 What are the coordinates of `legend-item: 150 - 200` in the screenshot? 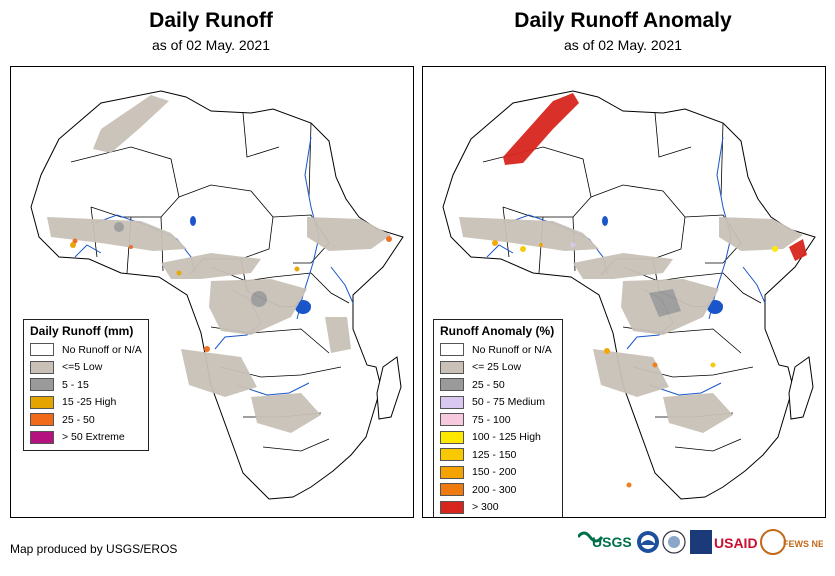 It's located at (498, 473).